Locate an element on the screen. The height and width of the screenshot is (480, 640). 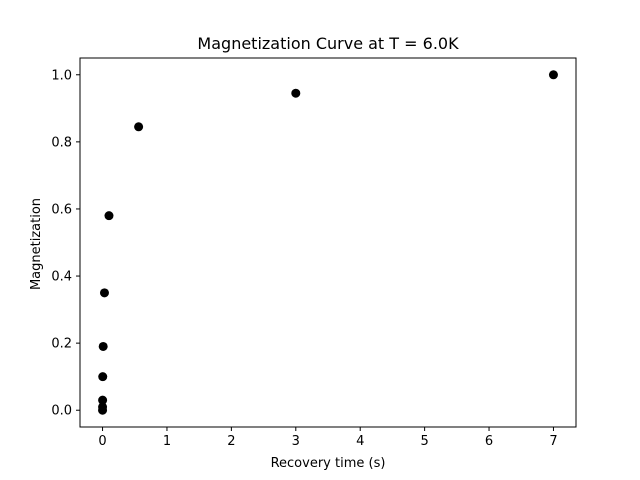
x-tick-label: 6 is located at coordinates (489, 441).